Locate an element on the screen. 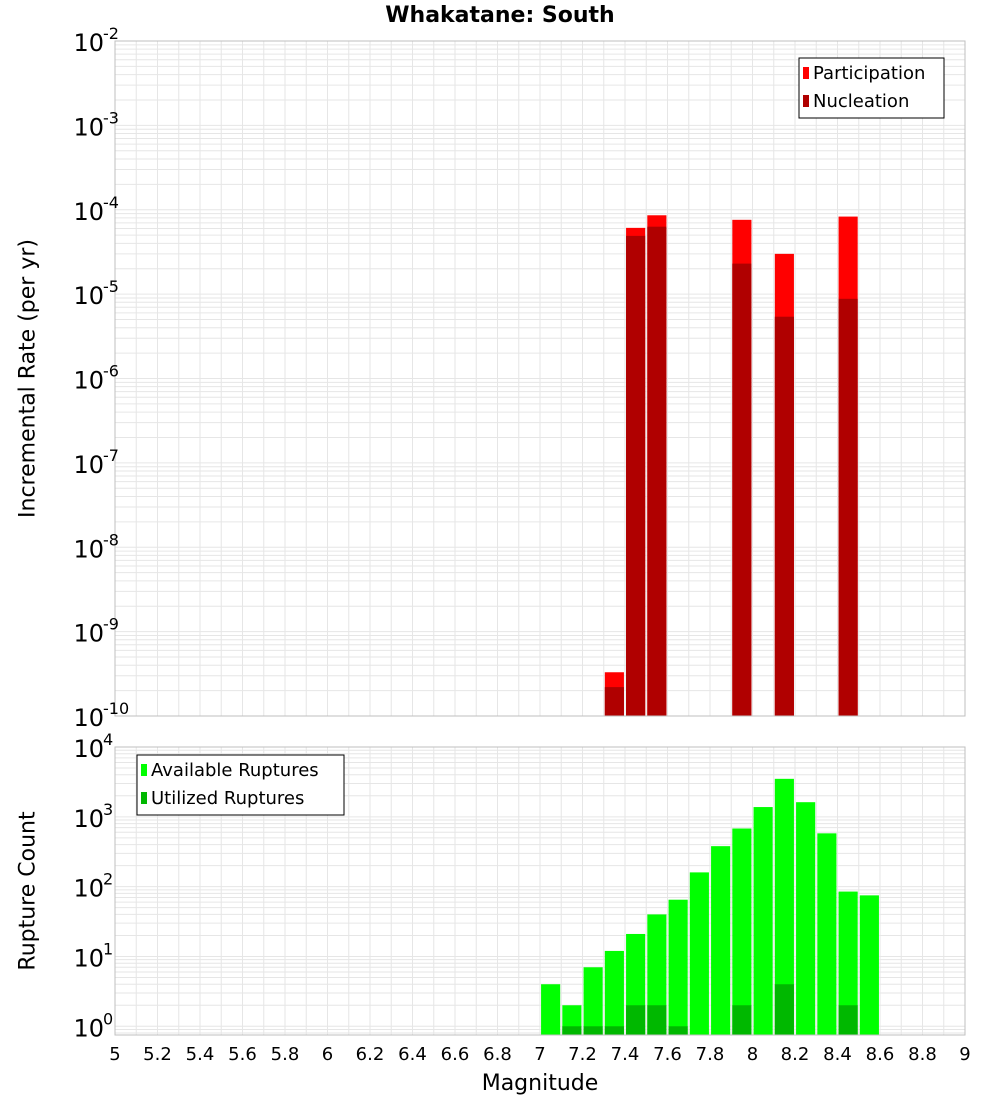  bottom-bars is located at coordinates (710, 906).